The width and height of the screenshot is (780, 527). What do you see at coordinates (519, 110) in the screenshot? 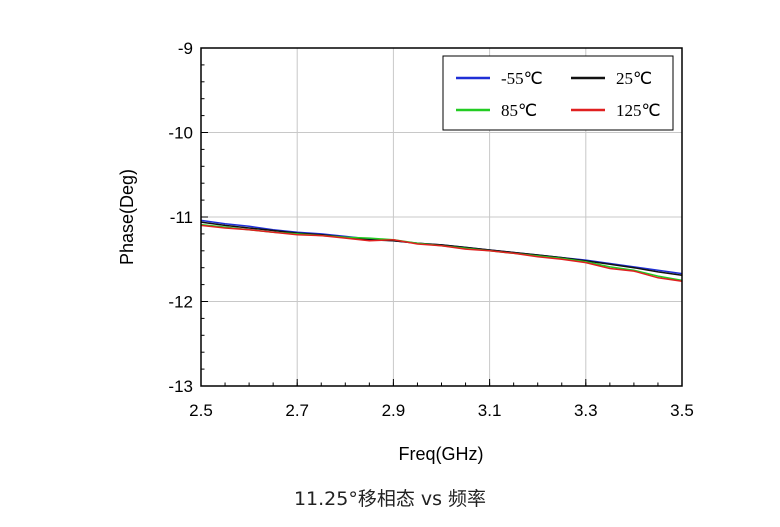
I see `legend-label: 85℃` at bounding box center [519, 110].